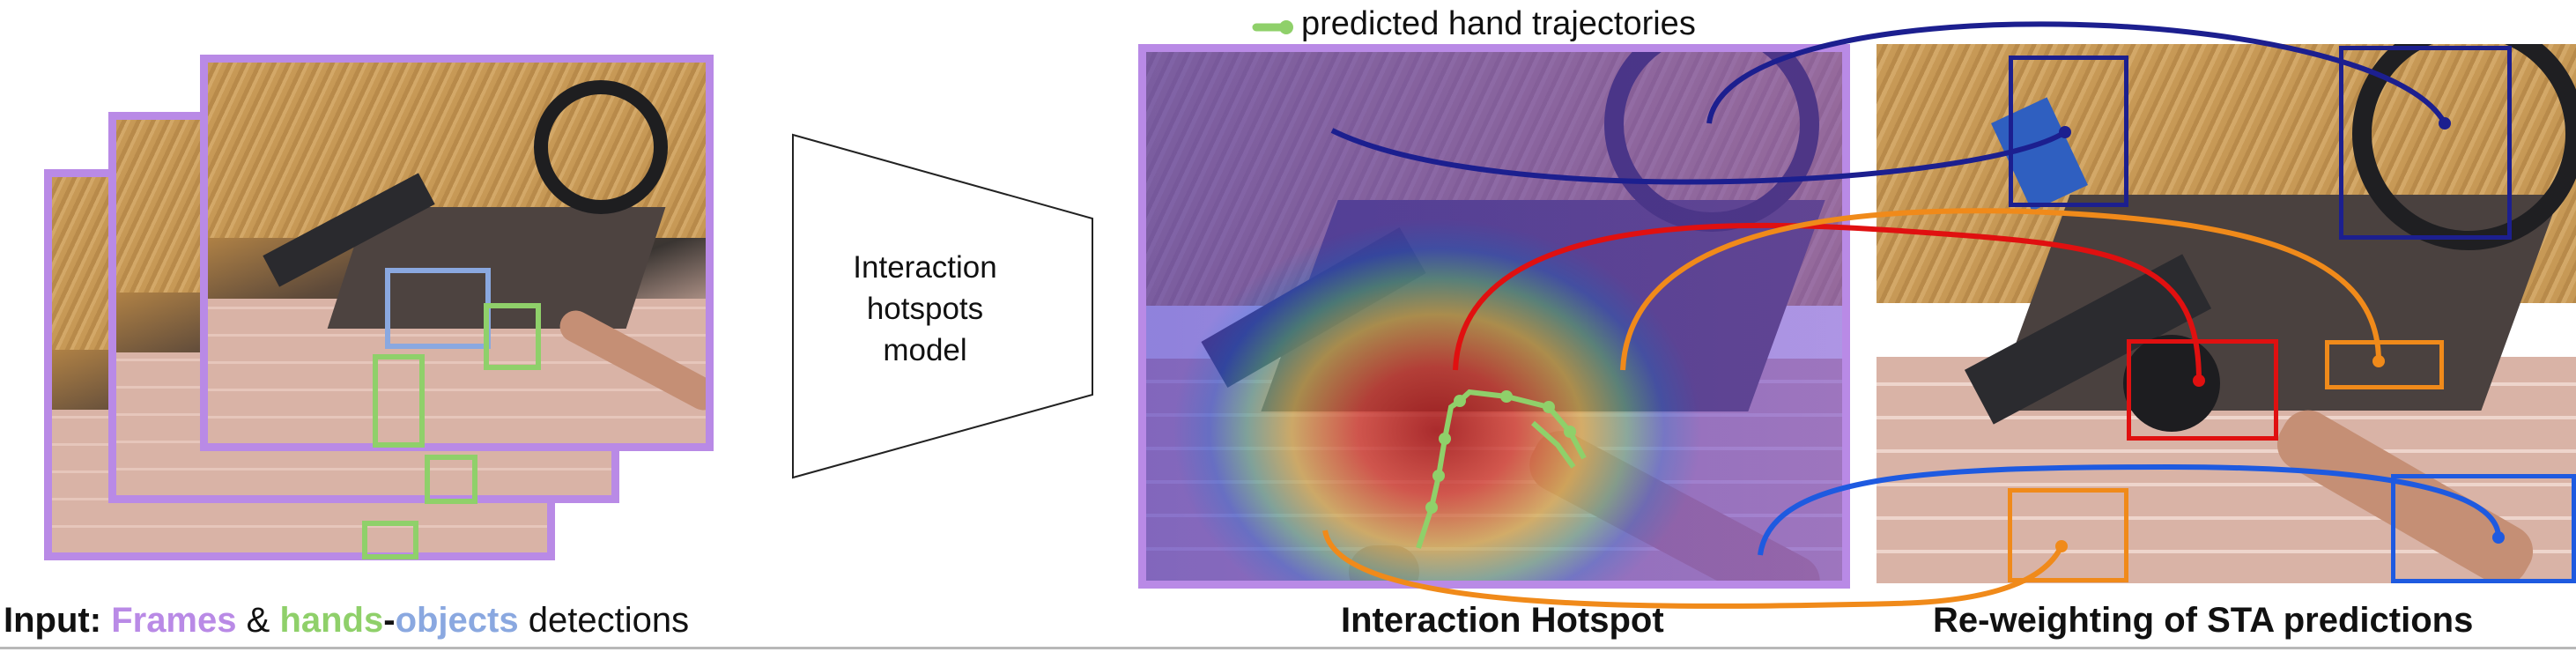  What do you see at coordinates (1288, 648) in the screenshot?
I see `bottom-rule` at bounding box center [1288, 648].